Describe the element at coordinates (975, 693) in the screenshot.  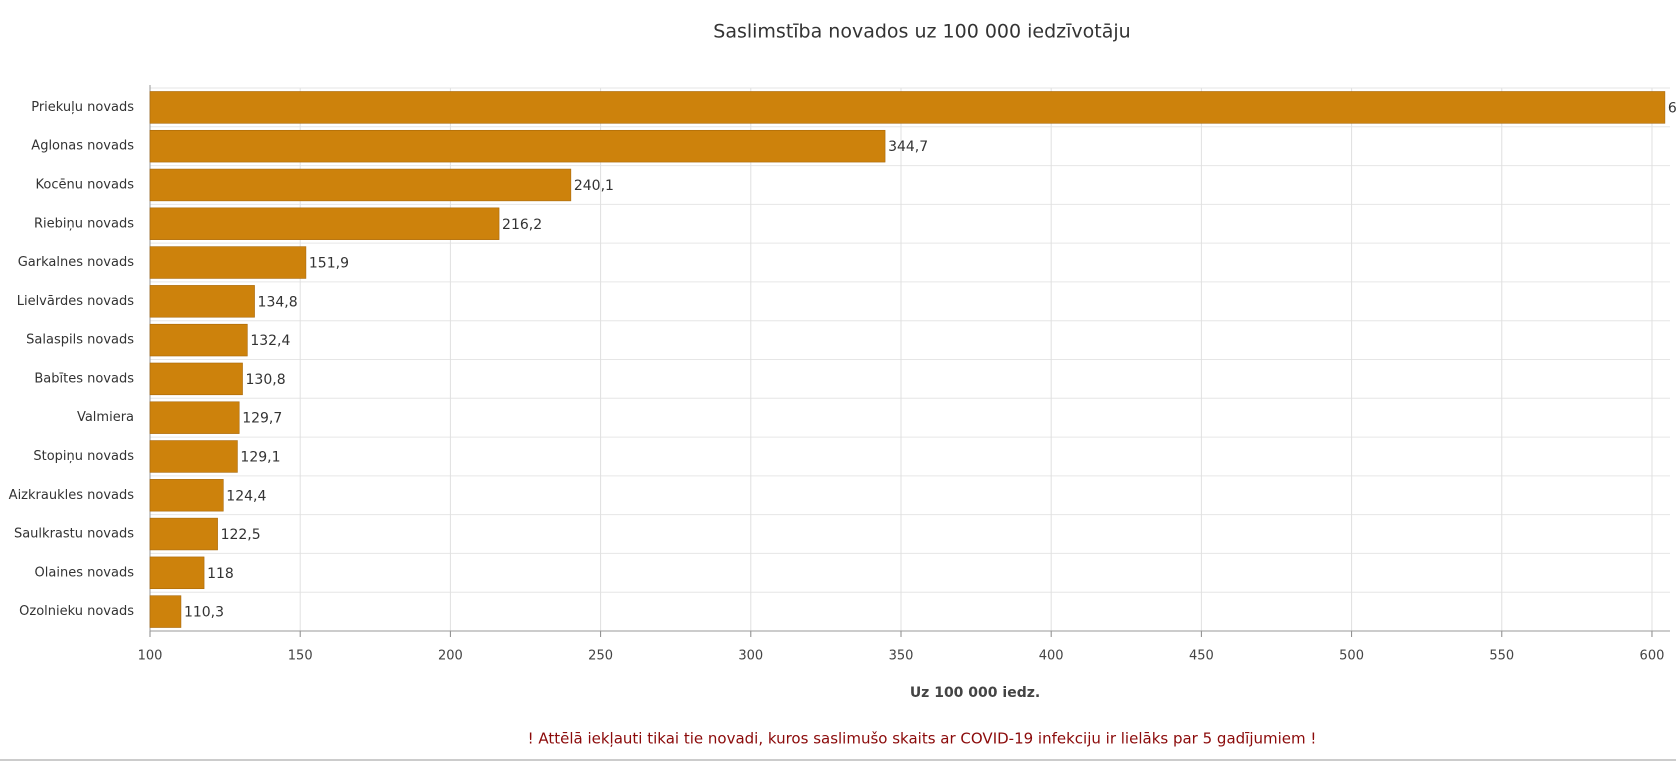
I see `x-axis-title: Uz 100 000 iedz.` at that location.